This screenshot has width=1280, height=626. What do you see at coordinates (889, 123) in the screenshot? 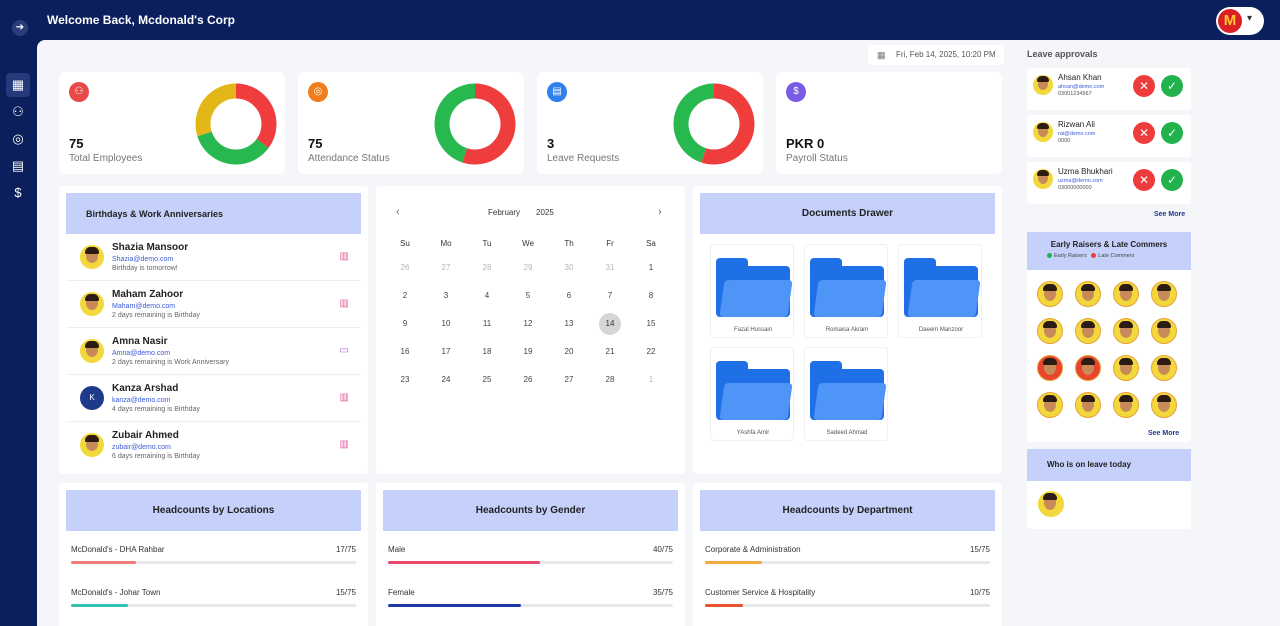
I see `stat-card-payroll: $ PKR 0 Payroll Status` at bounding box center [889, 123].